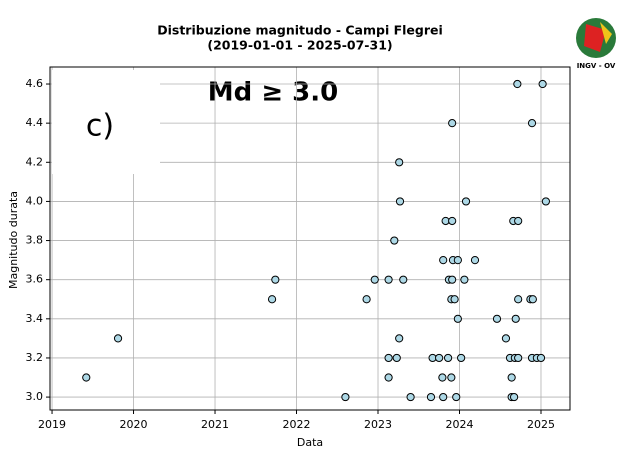  I want to click on y-tick-label: 3.6, so click(35, 279).